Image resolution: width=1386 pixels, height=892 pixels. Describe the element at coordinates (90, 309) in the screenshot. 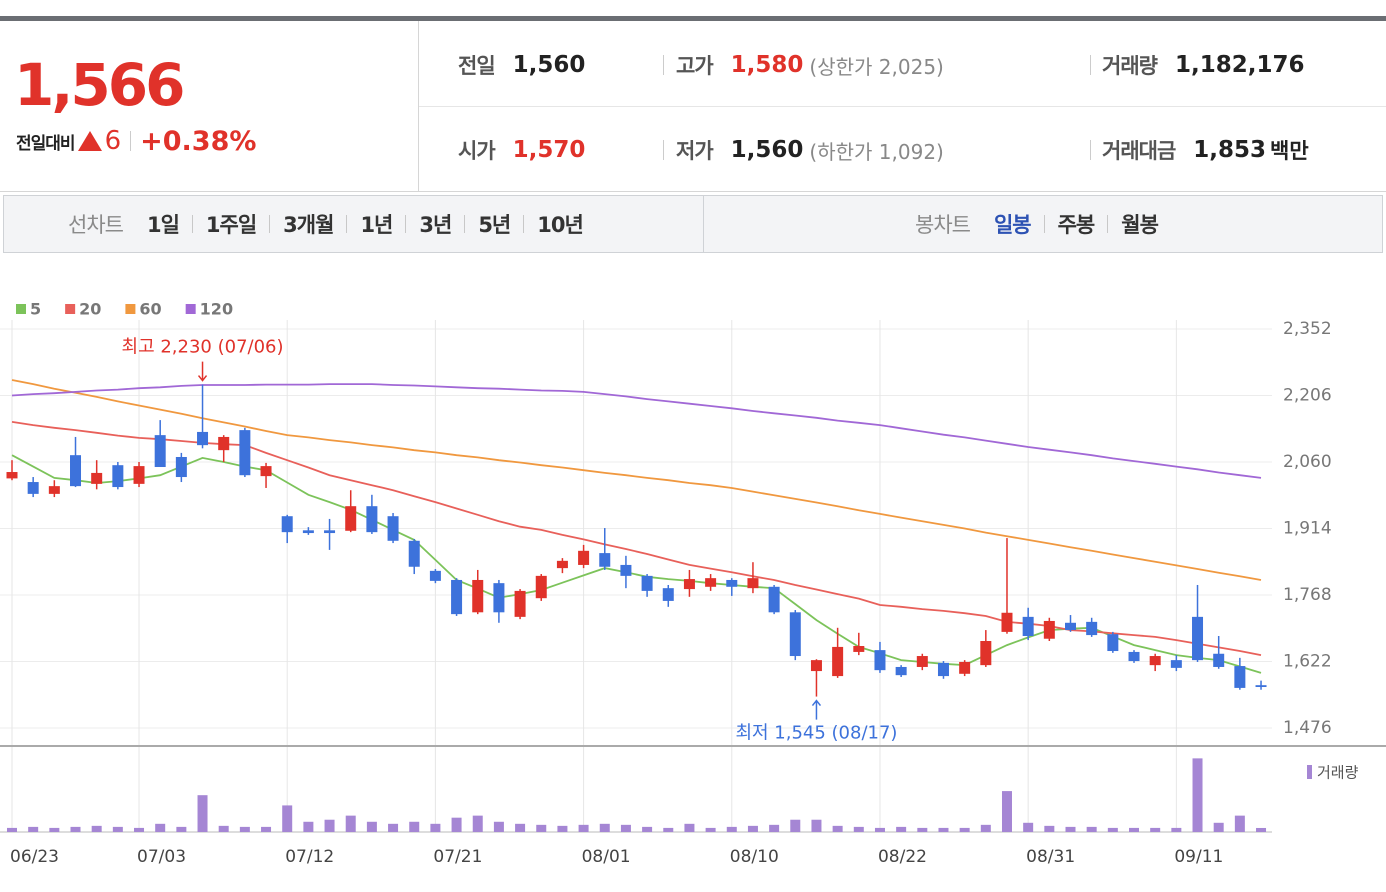

I see `legend-label: 20` at that location.